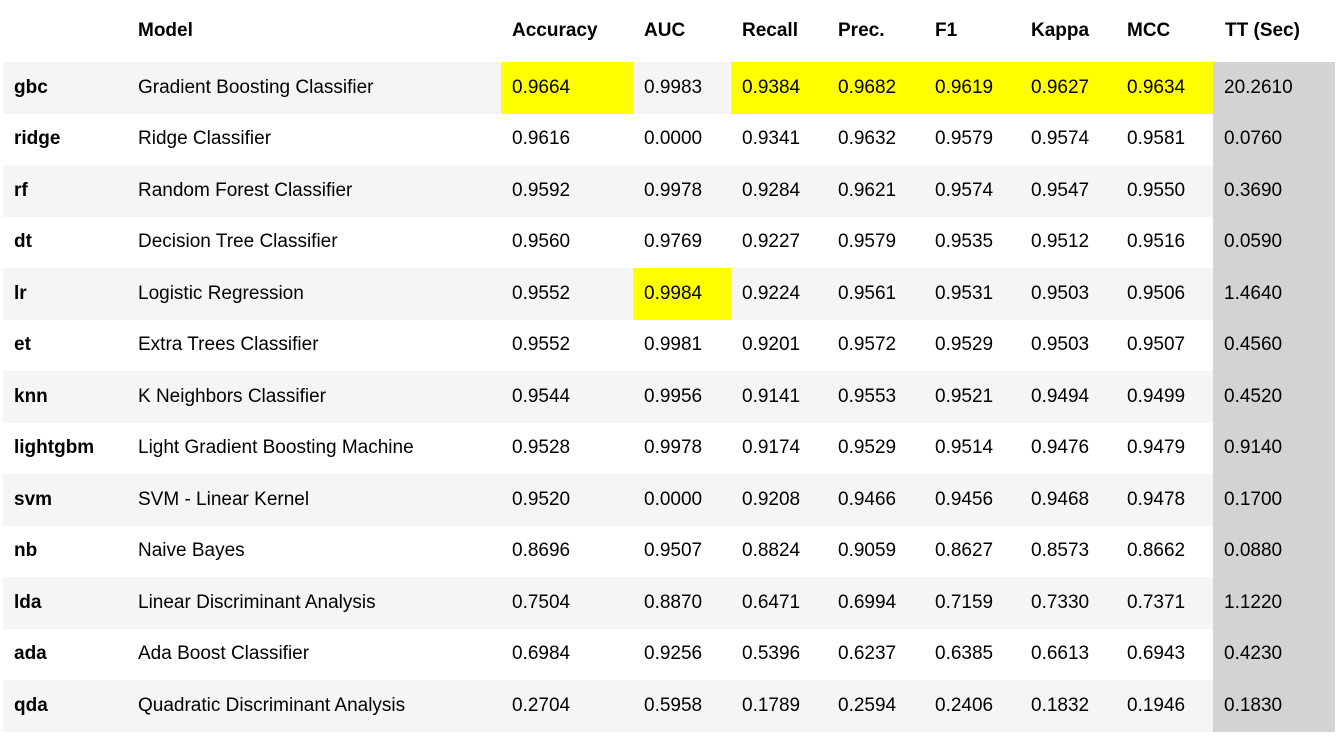  I want to click on prec-cell: 0.9466, so click(867, 499).